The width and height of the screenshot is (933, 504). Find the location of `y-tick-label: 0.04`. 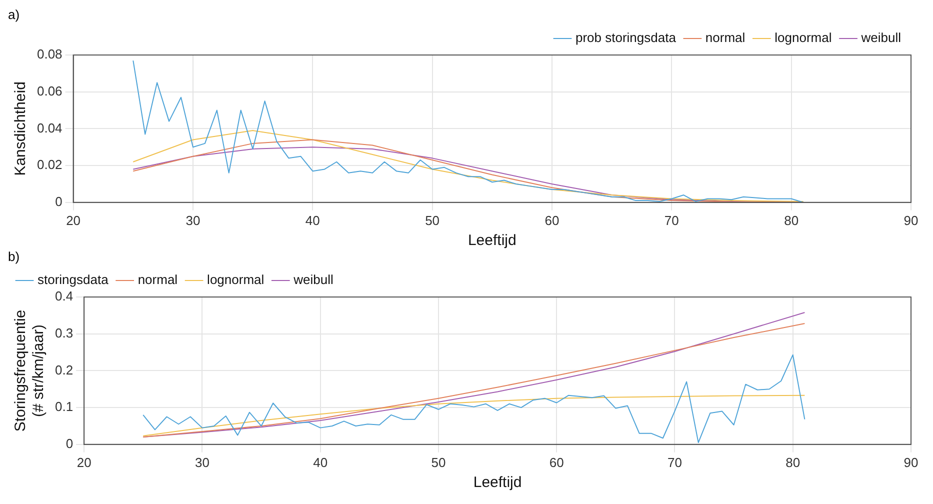

y-tick-label: 0.04 is located at coordinates (49, 128).